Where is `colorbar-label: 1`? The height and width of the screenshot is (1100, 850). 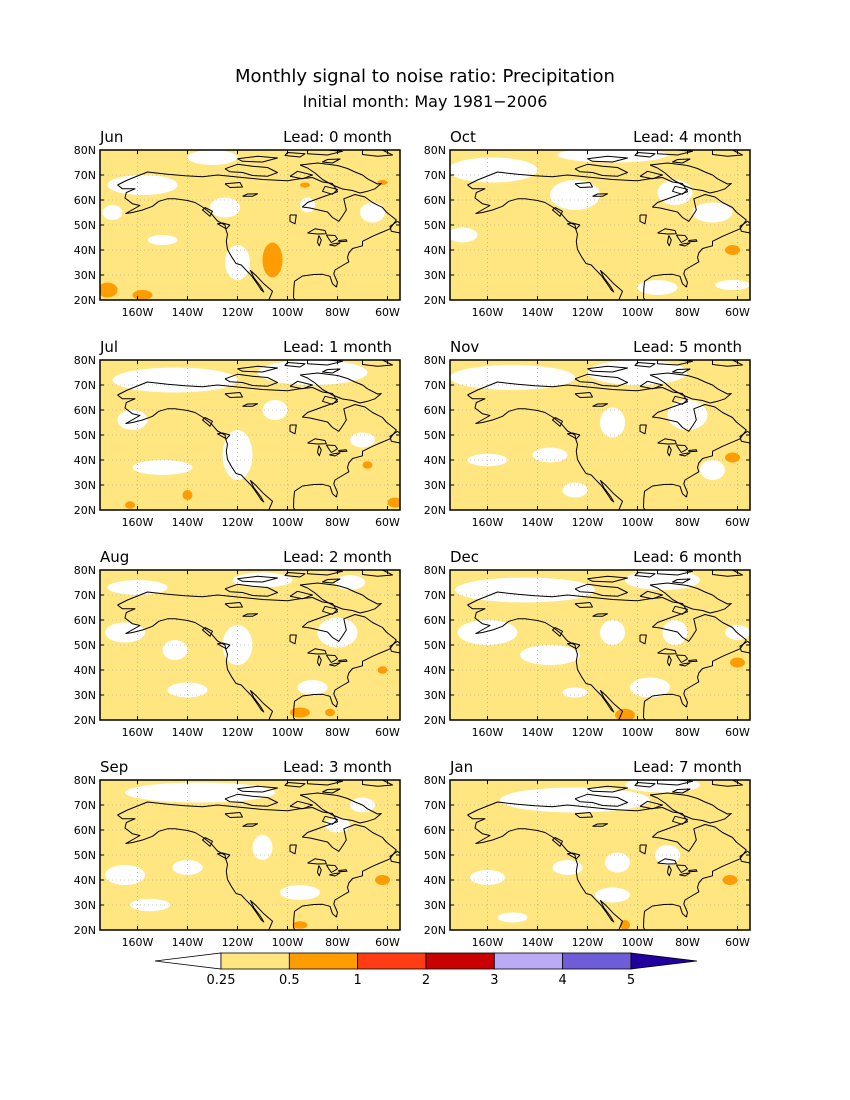
colorbar-label: 1 is located at coordinates (358, 980).